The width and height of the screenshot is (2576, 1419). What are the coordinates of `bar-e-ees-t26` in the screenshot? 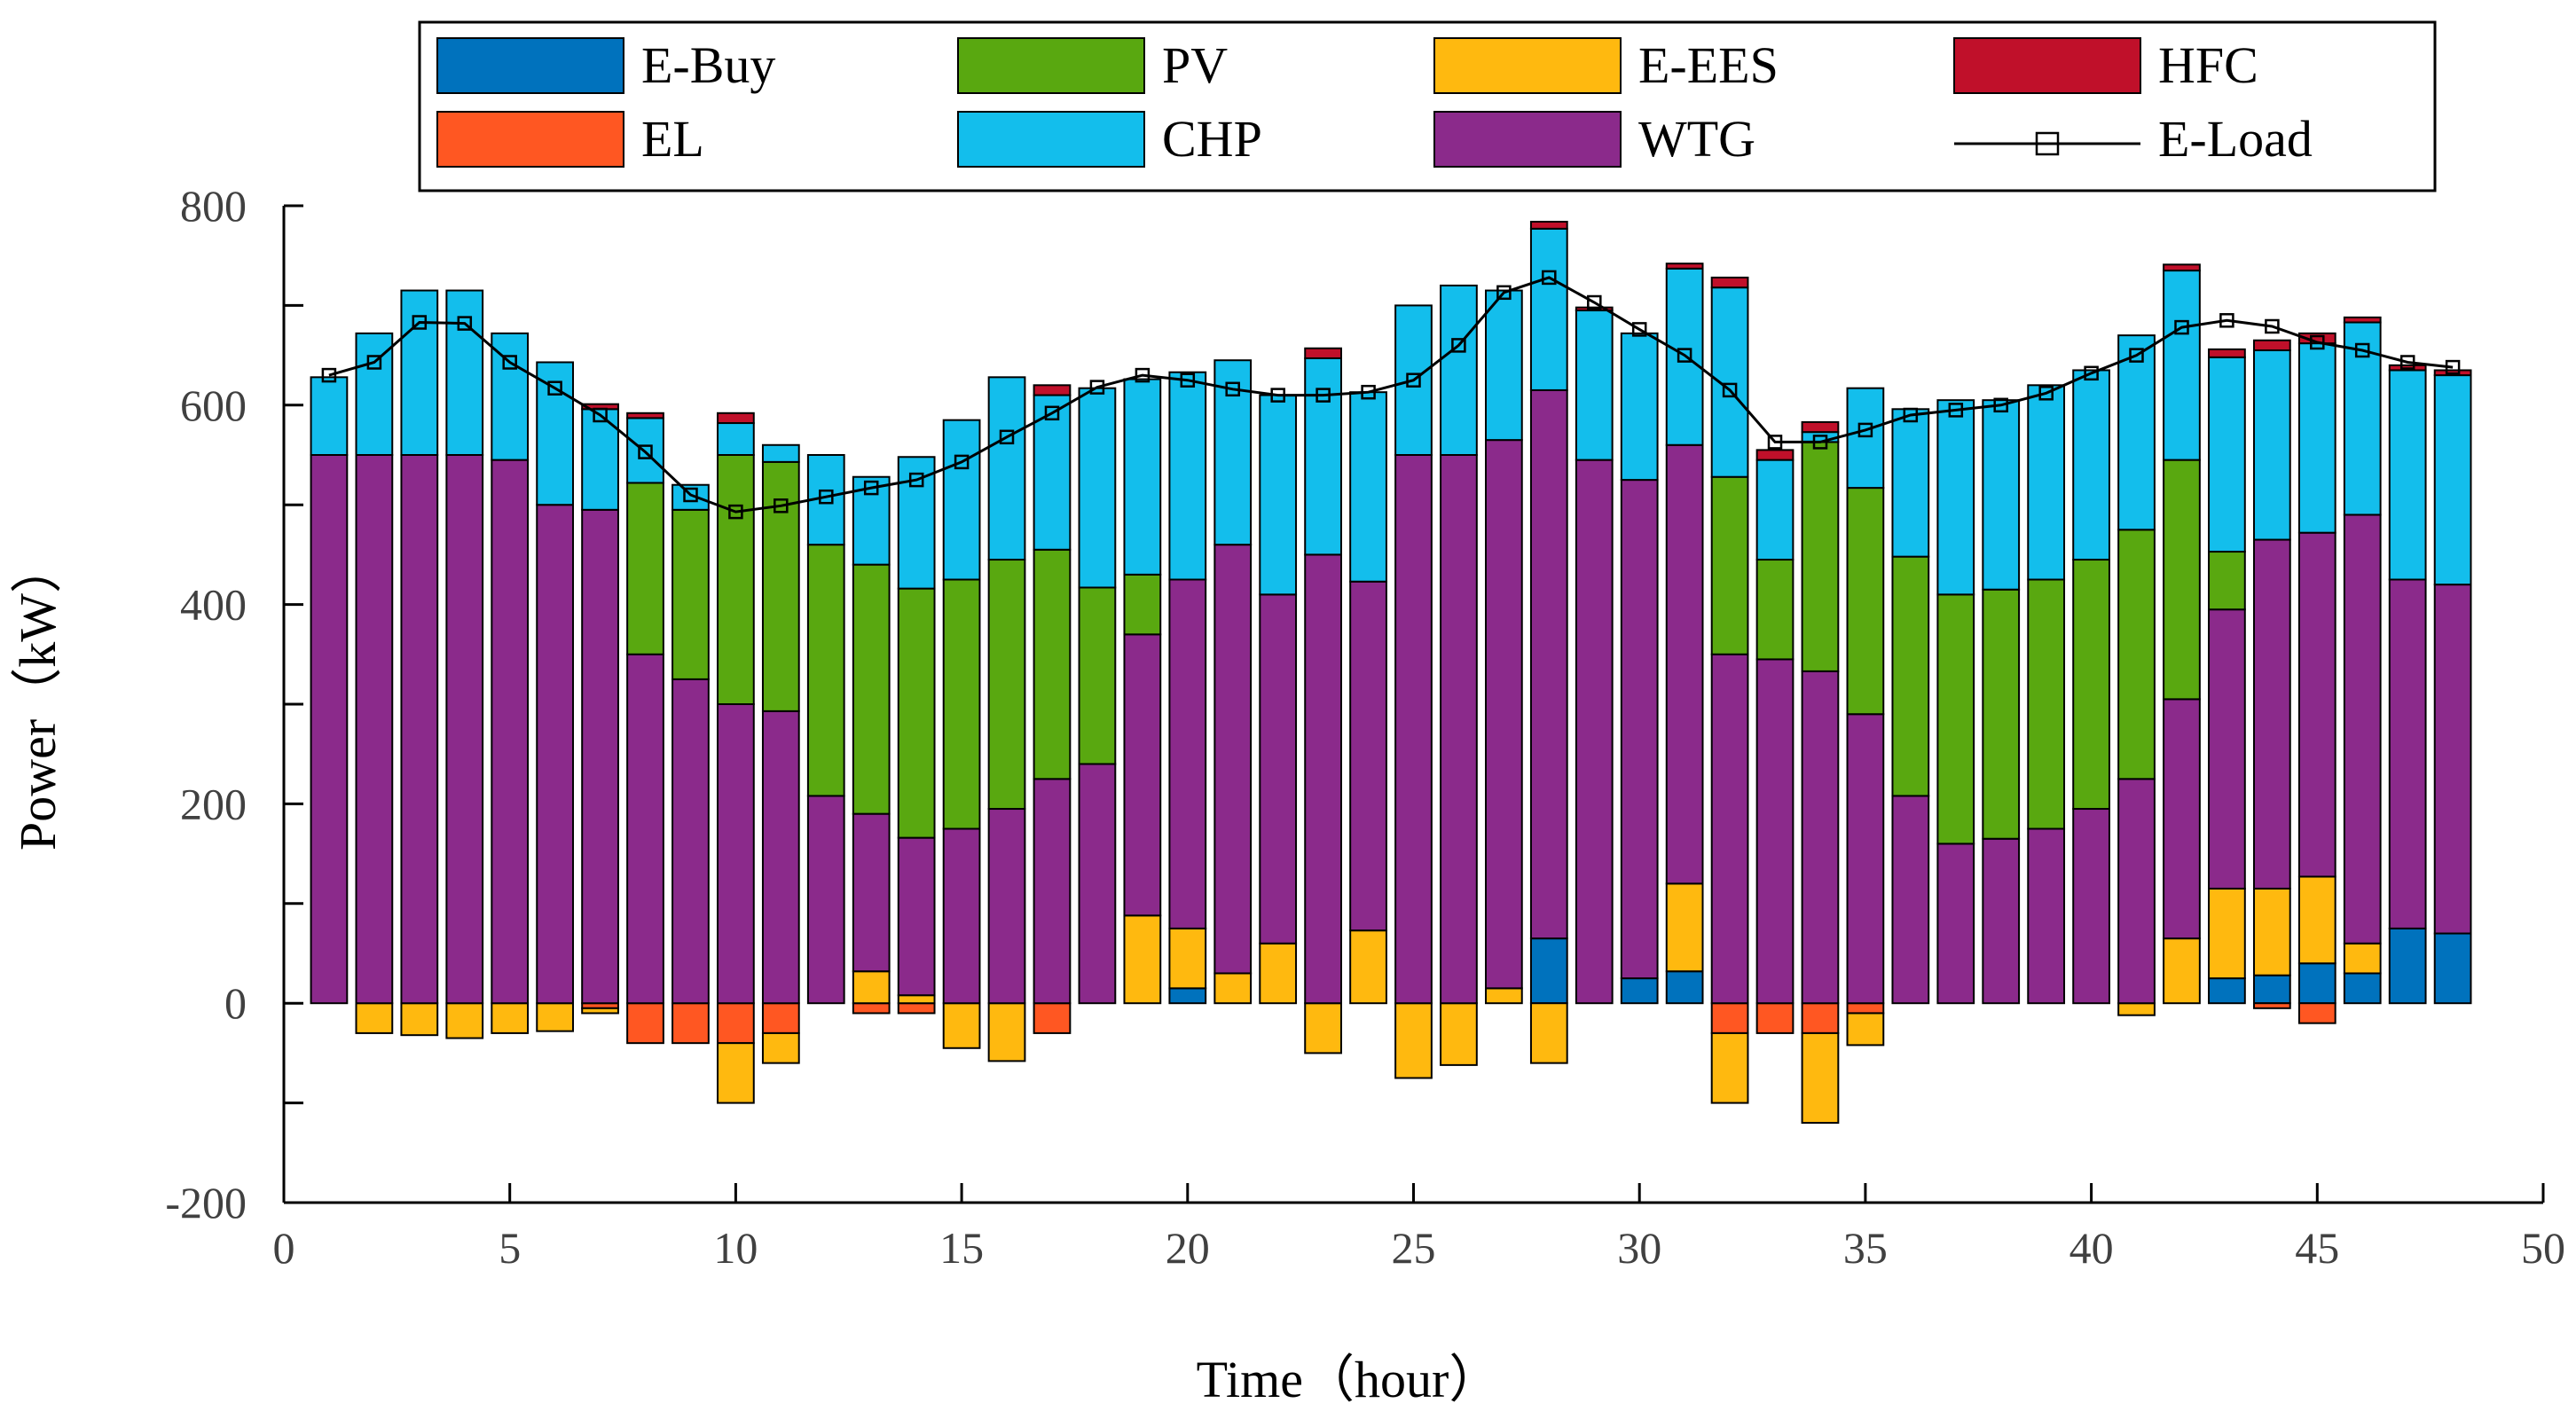 It's located at (1459, 1034).